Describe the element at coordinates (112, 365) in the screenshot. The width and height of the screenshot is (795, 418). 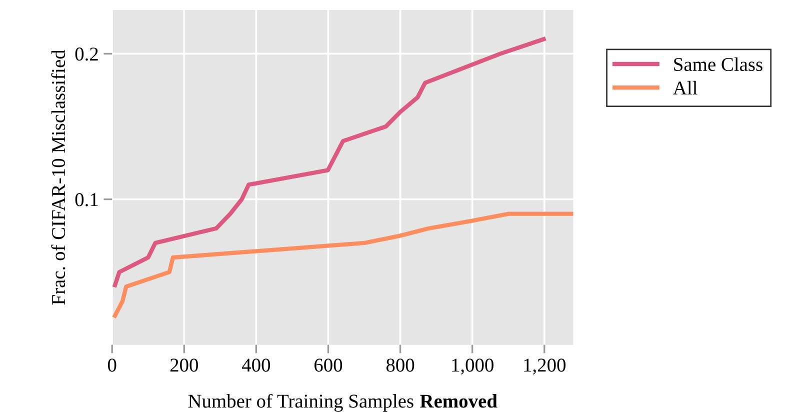
I see `x-tick-label: 0` at that location.